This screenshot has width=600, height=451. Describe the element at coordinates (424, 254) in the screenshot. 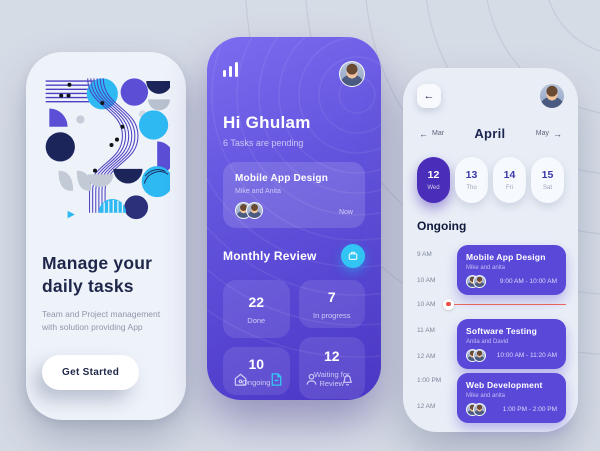

I see `time-label: 9 AM` at that location.